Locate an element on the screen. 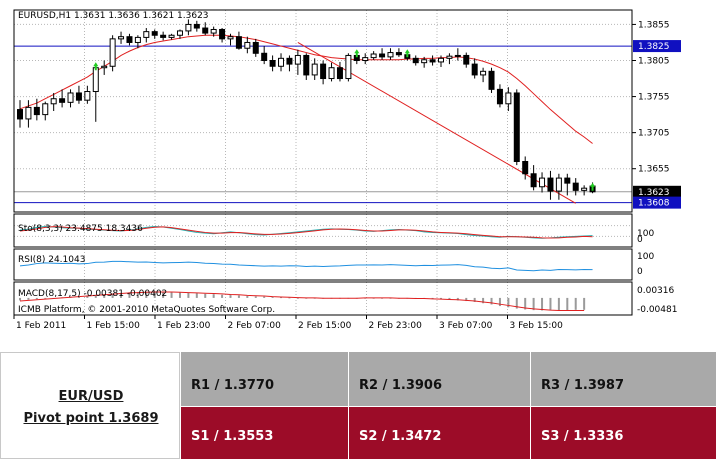 The height and width of the screenshot is (465, 716). price-tick-label: 1.3655 is located at coordinates (654, 170).